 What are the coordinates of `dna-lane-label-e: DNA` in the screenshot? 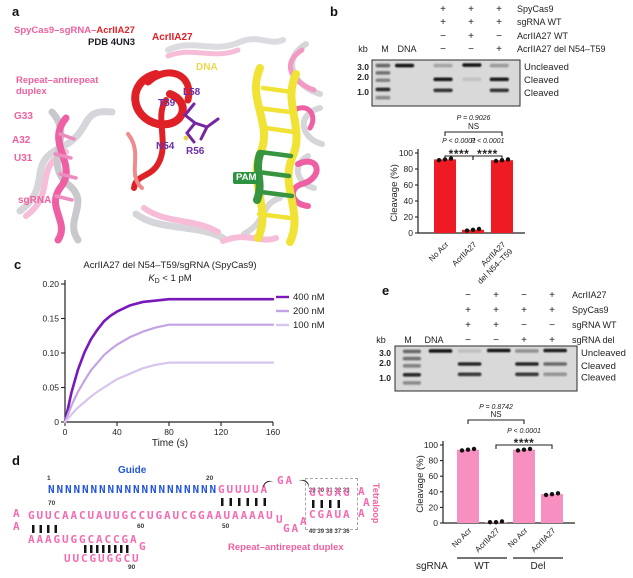 It's located at (434, 340).